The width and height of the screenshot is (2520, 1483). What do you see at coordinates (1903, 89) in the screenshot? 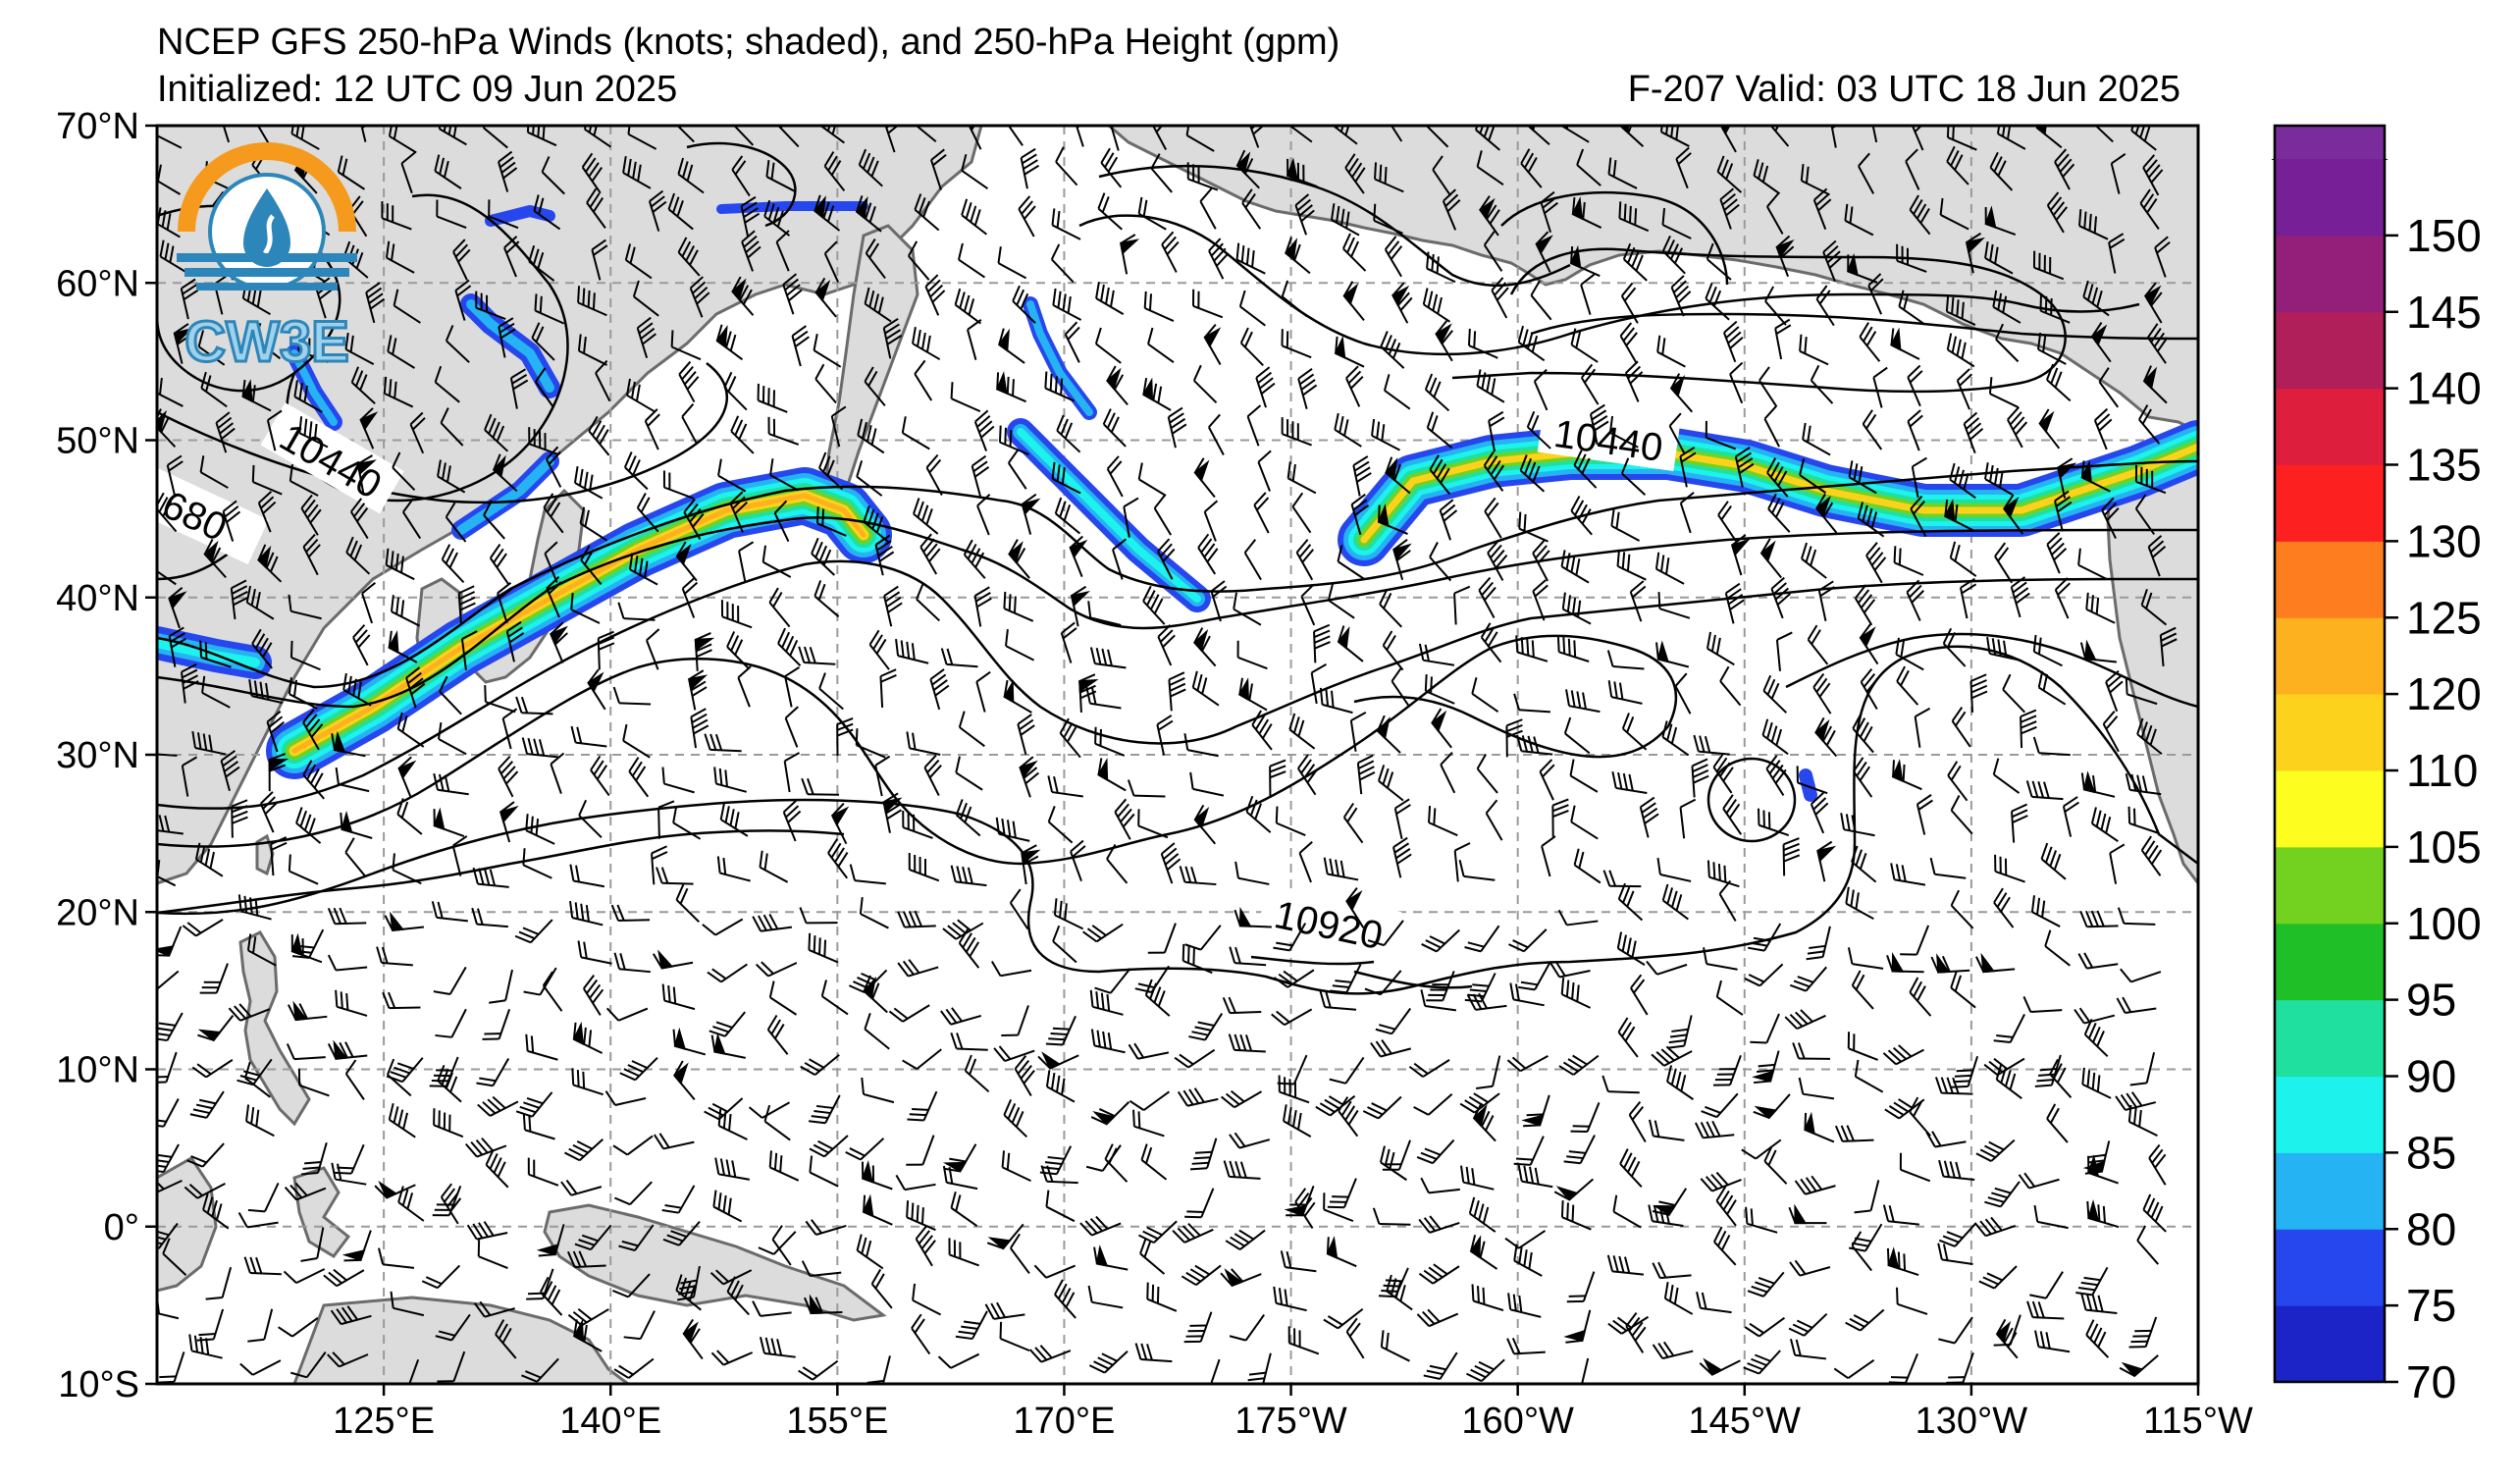
I see `valid-time: F-207 Valid: 03 UTC 18 Jun 2025` at bounding box center [1903, 89].